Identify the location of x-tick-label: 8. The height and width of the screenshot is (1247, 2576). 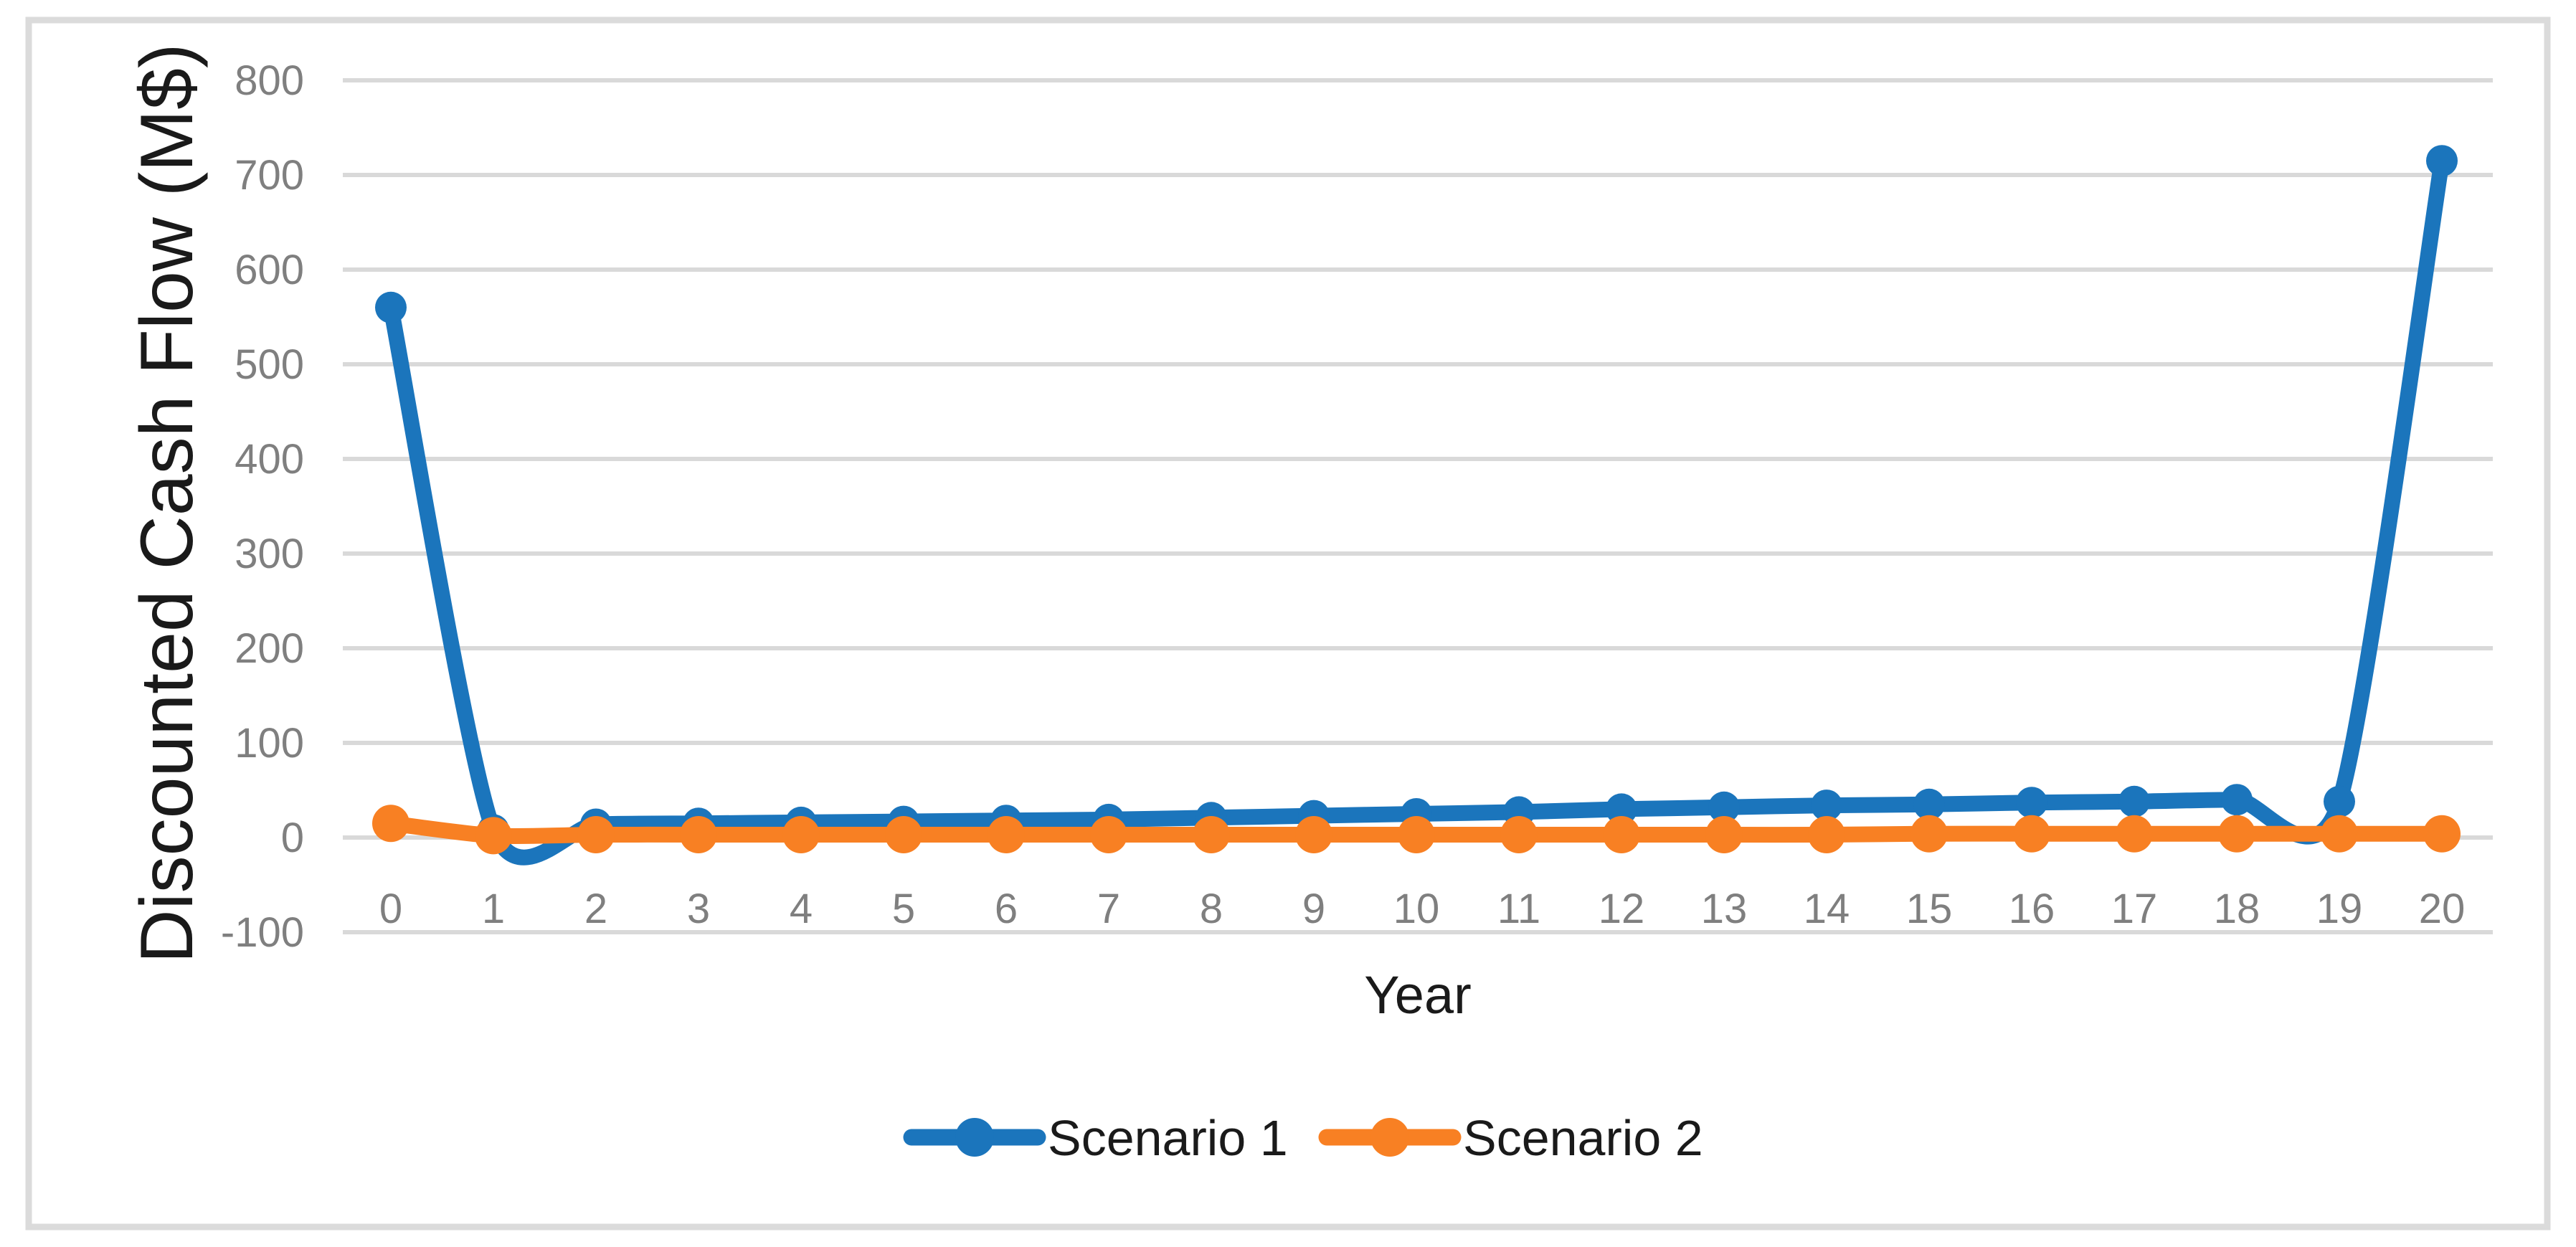
(1211, 909).